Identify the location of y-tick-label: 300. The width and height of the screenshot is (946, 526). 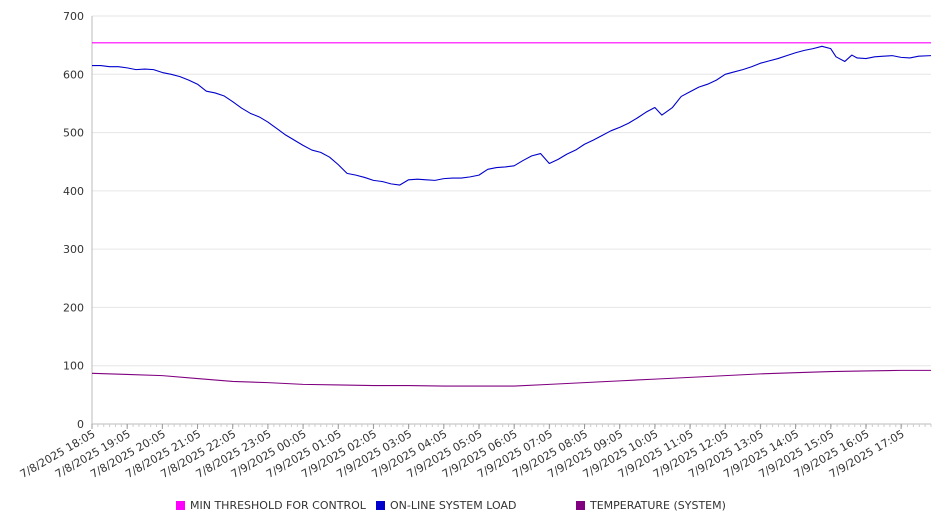
(73, 249).